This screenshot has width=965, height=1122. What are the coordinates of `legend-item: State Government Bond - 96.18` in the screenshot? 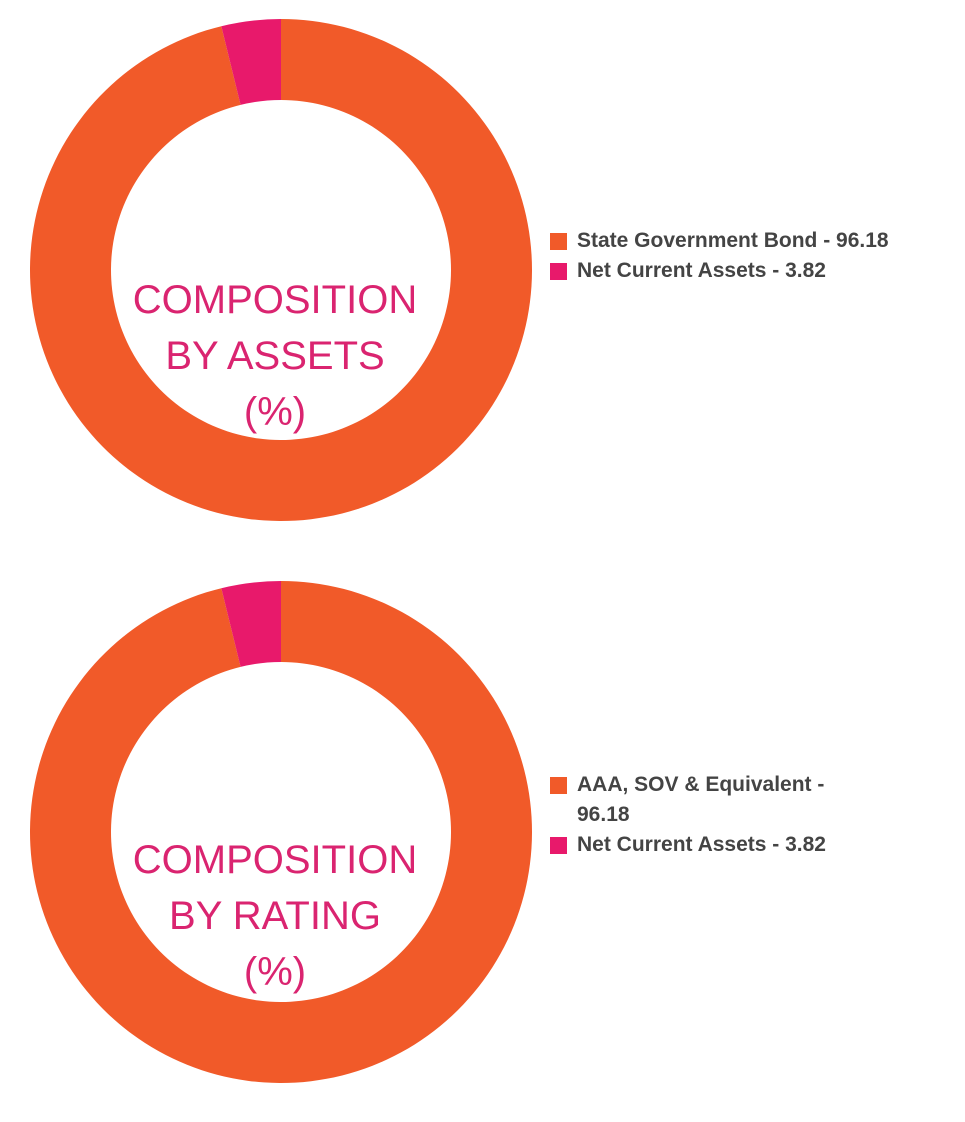 It's located at (750, 241).